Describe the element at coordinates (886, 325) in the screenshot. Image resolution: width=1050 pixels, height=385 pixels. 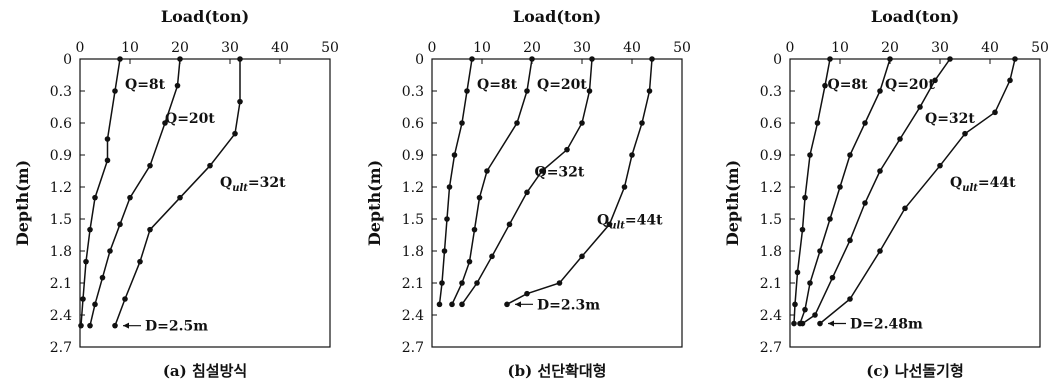
I see `depth-label: D=2.48m` at that location.